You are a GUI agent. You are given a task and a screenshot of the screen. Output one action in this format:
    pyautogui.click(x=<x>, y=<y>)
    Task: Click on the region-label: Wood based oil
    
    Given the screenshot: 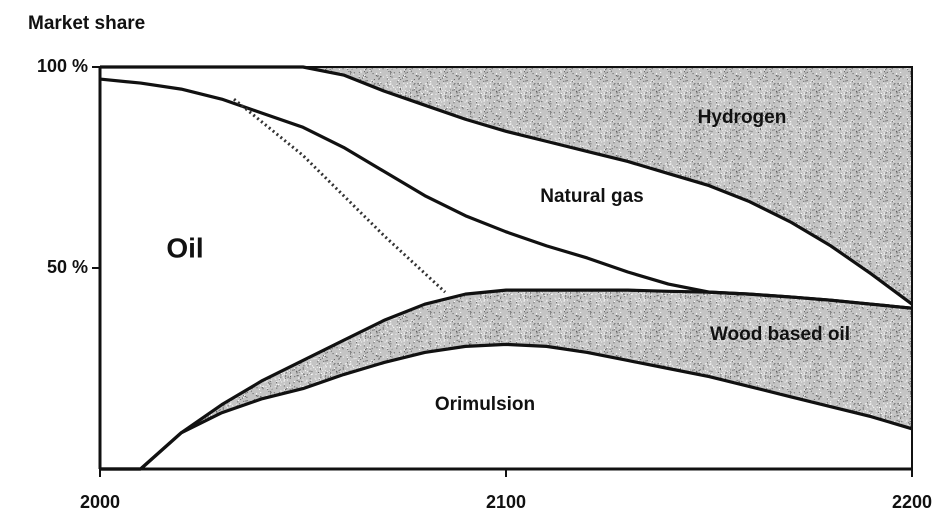 What is the action you would take?
    pyautogui.click(x=780, y=334)
    